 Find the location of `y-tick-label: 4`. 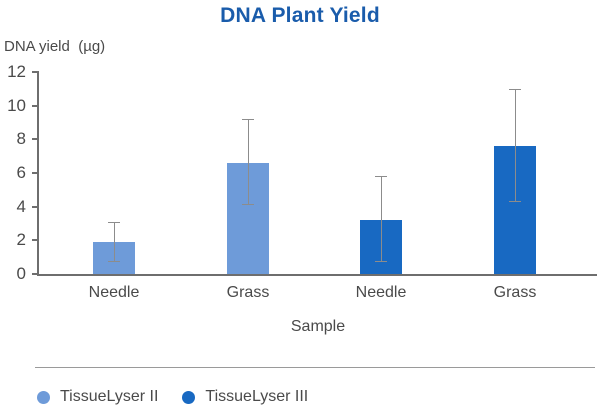

y-tick-label: 4 is located at coordinates (21, 206).